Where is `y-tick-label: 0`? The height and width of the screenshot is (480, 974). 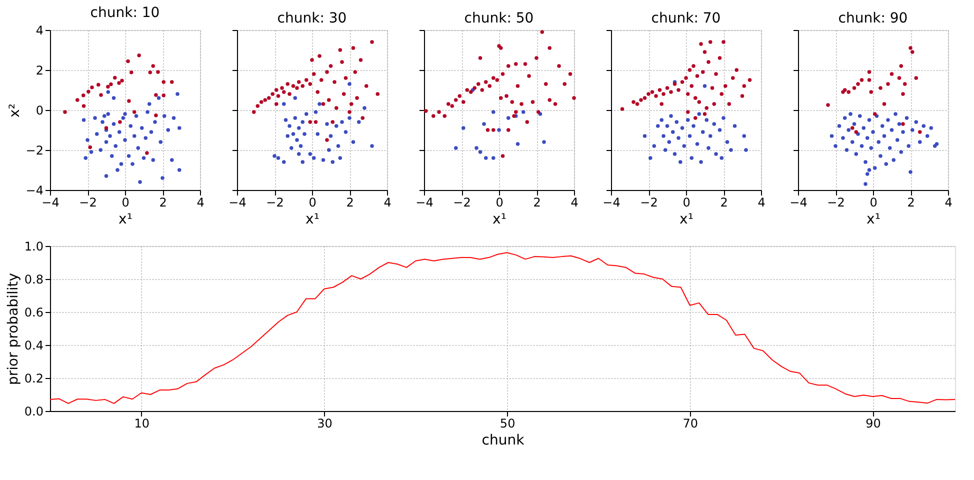
y-tick-label: 0 is located at coordinates (40, 111).